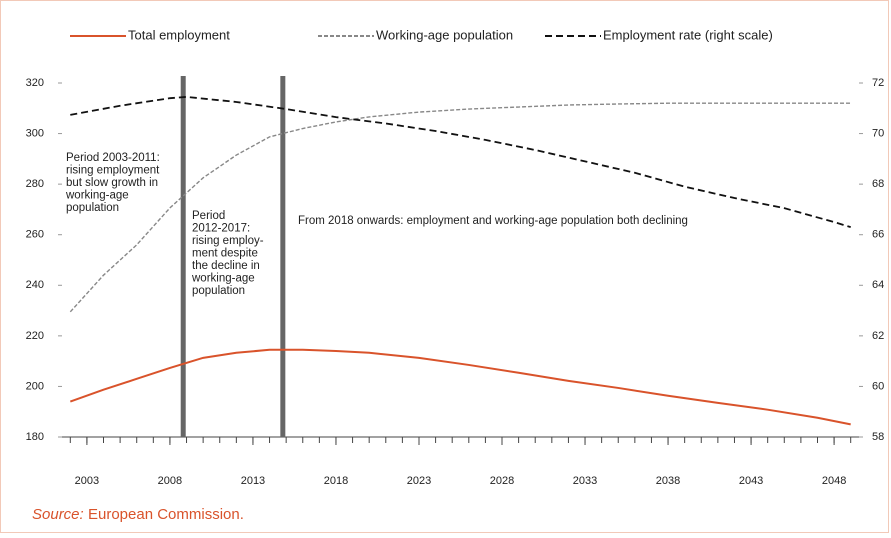 The width and height of the screenshot is (891, 538). Describe the element at coordinates (878, 235) in the screenshot. I see `y2-tick-label: 66` at that location.